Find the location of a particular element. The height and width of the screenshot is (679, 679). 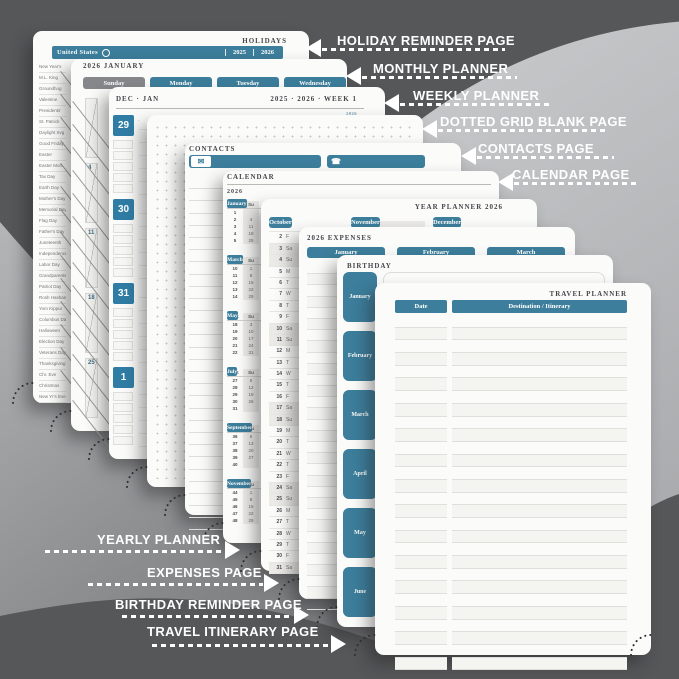

holiday-row: Memorial Day is located at coordinates (52, 210).